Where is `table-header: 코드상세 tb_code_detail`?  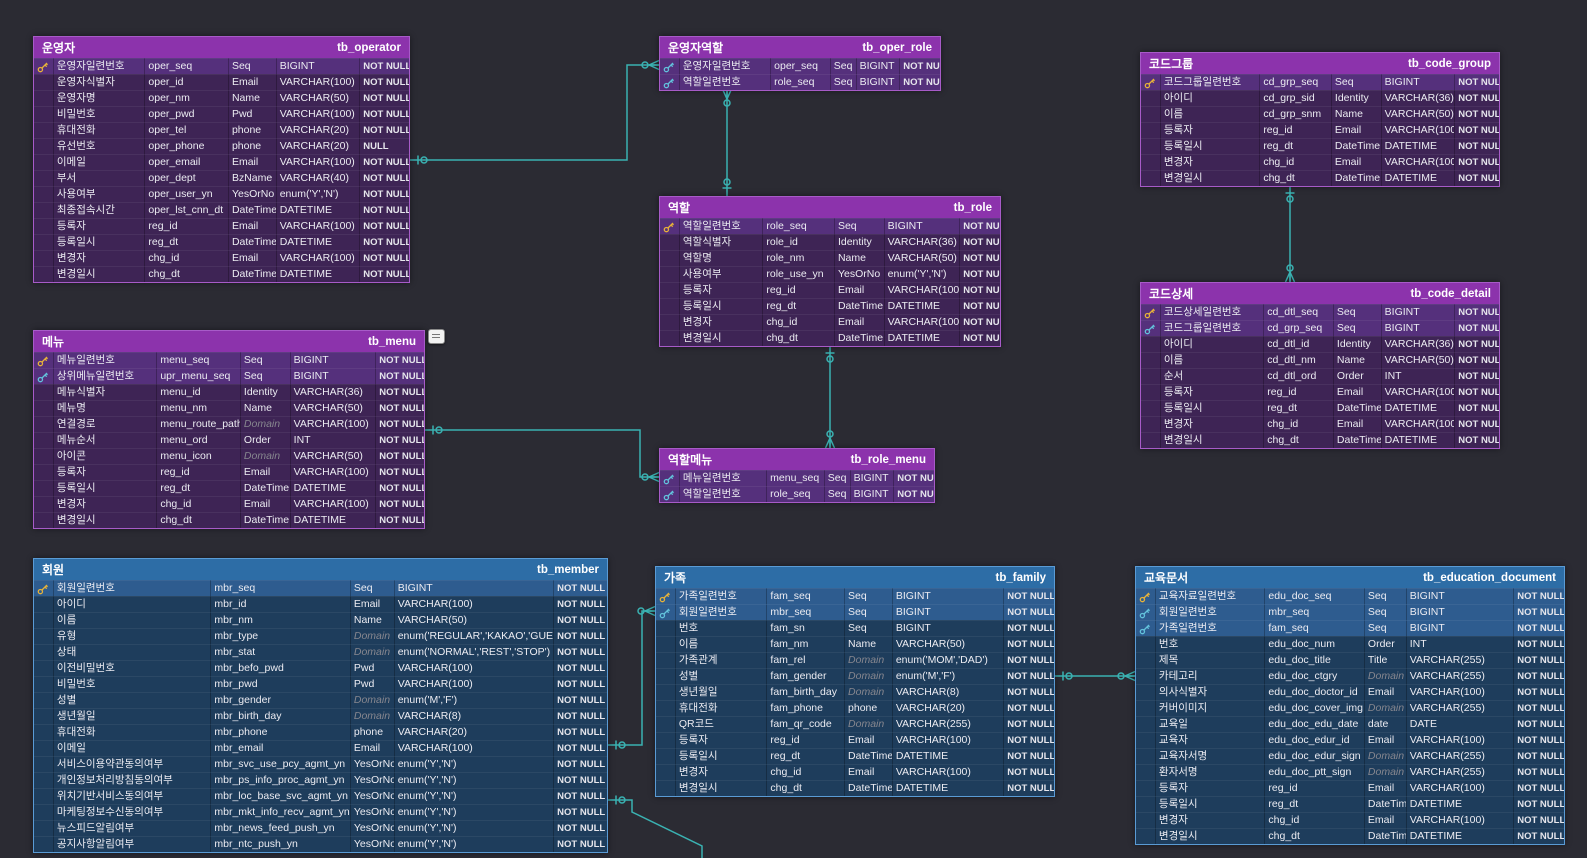 table-header: 코드상세 tb_code_detail is located at coordinates (1320, 293).